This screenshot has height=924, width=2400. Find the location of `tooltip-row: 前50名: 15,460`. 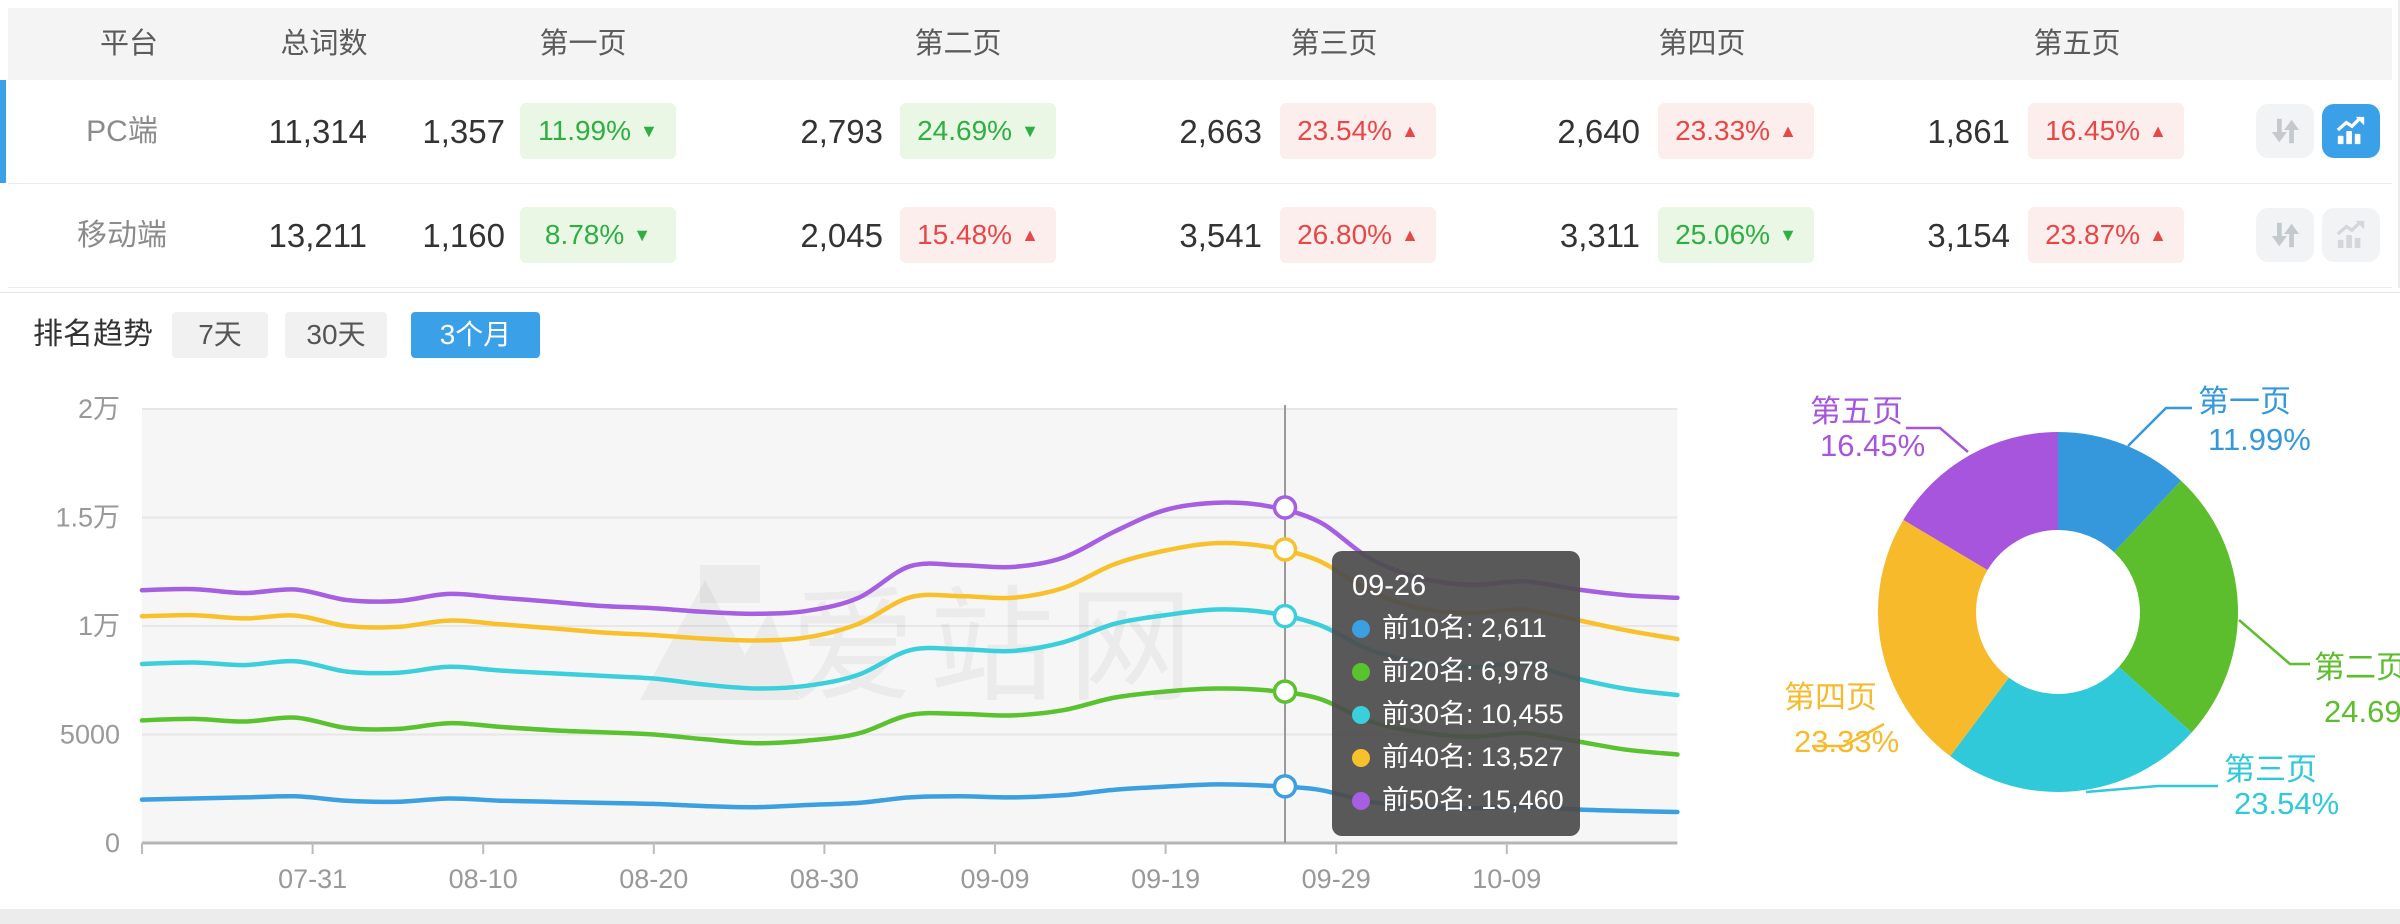

tooltip-row: 前50名: 15,460 is located at coordinates (1458, 800).